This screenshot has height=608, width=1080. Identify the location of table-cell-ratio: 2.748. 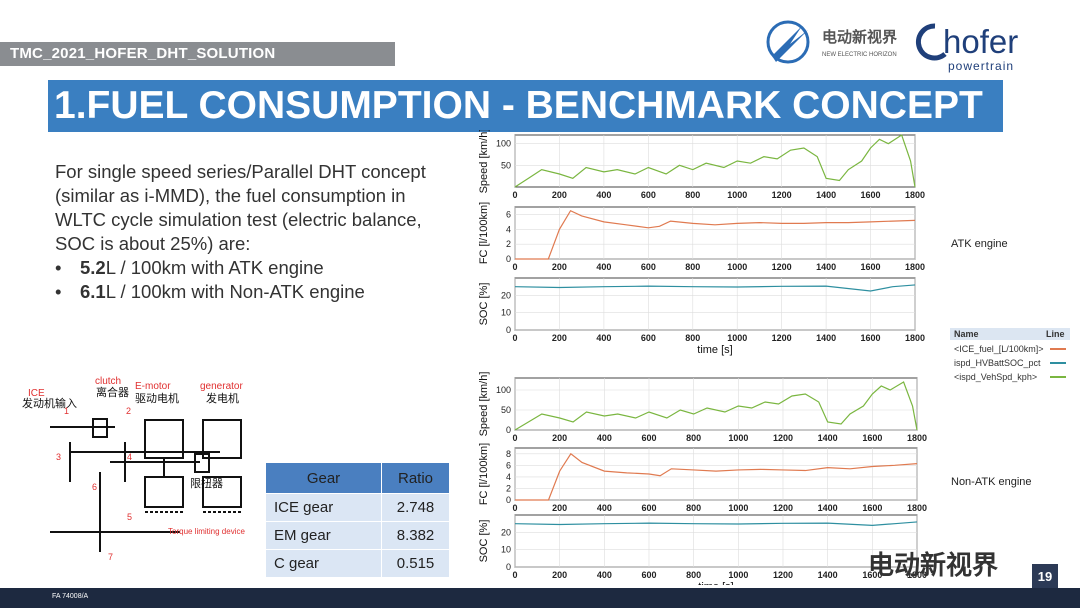
(415, 507).